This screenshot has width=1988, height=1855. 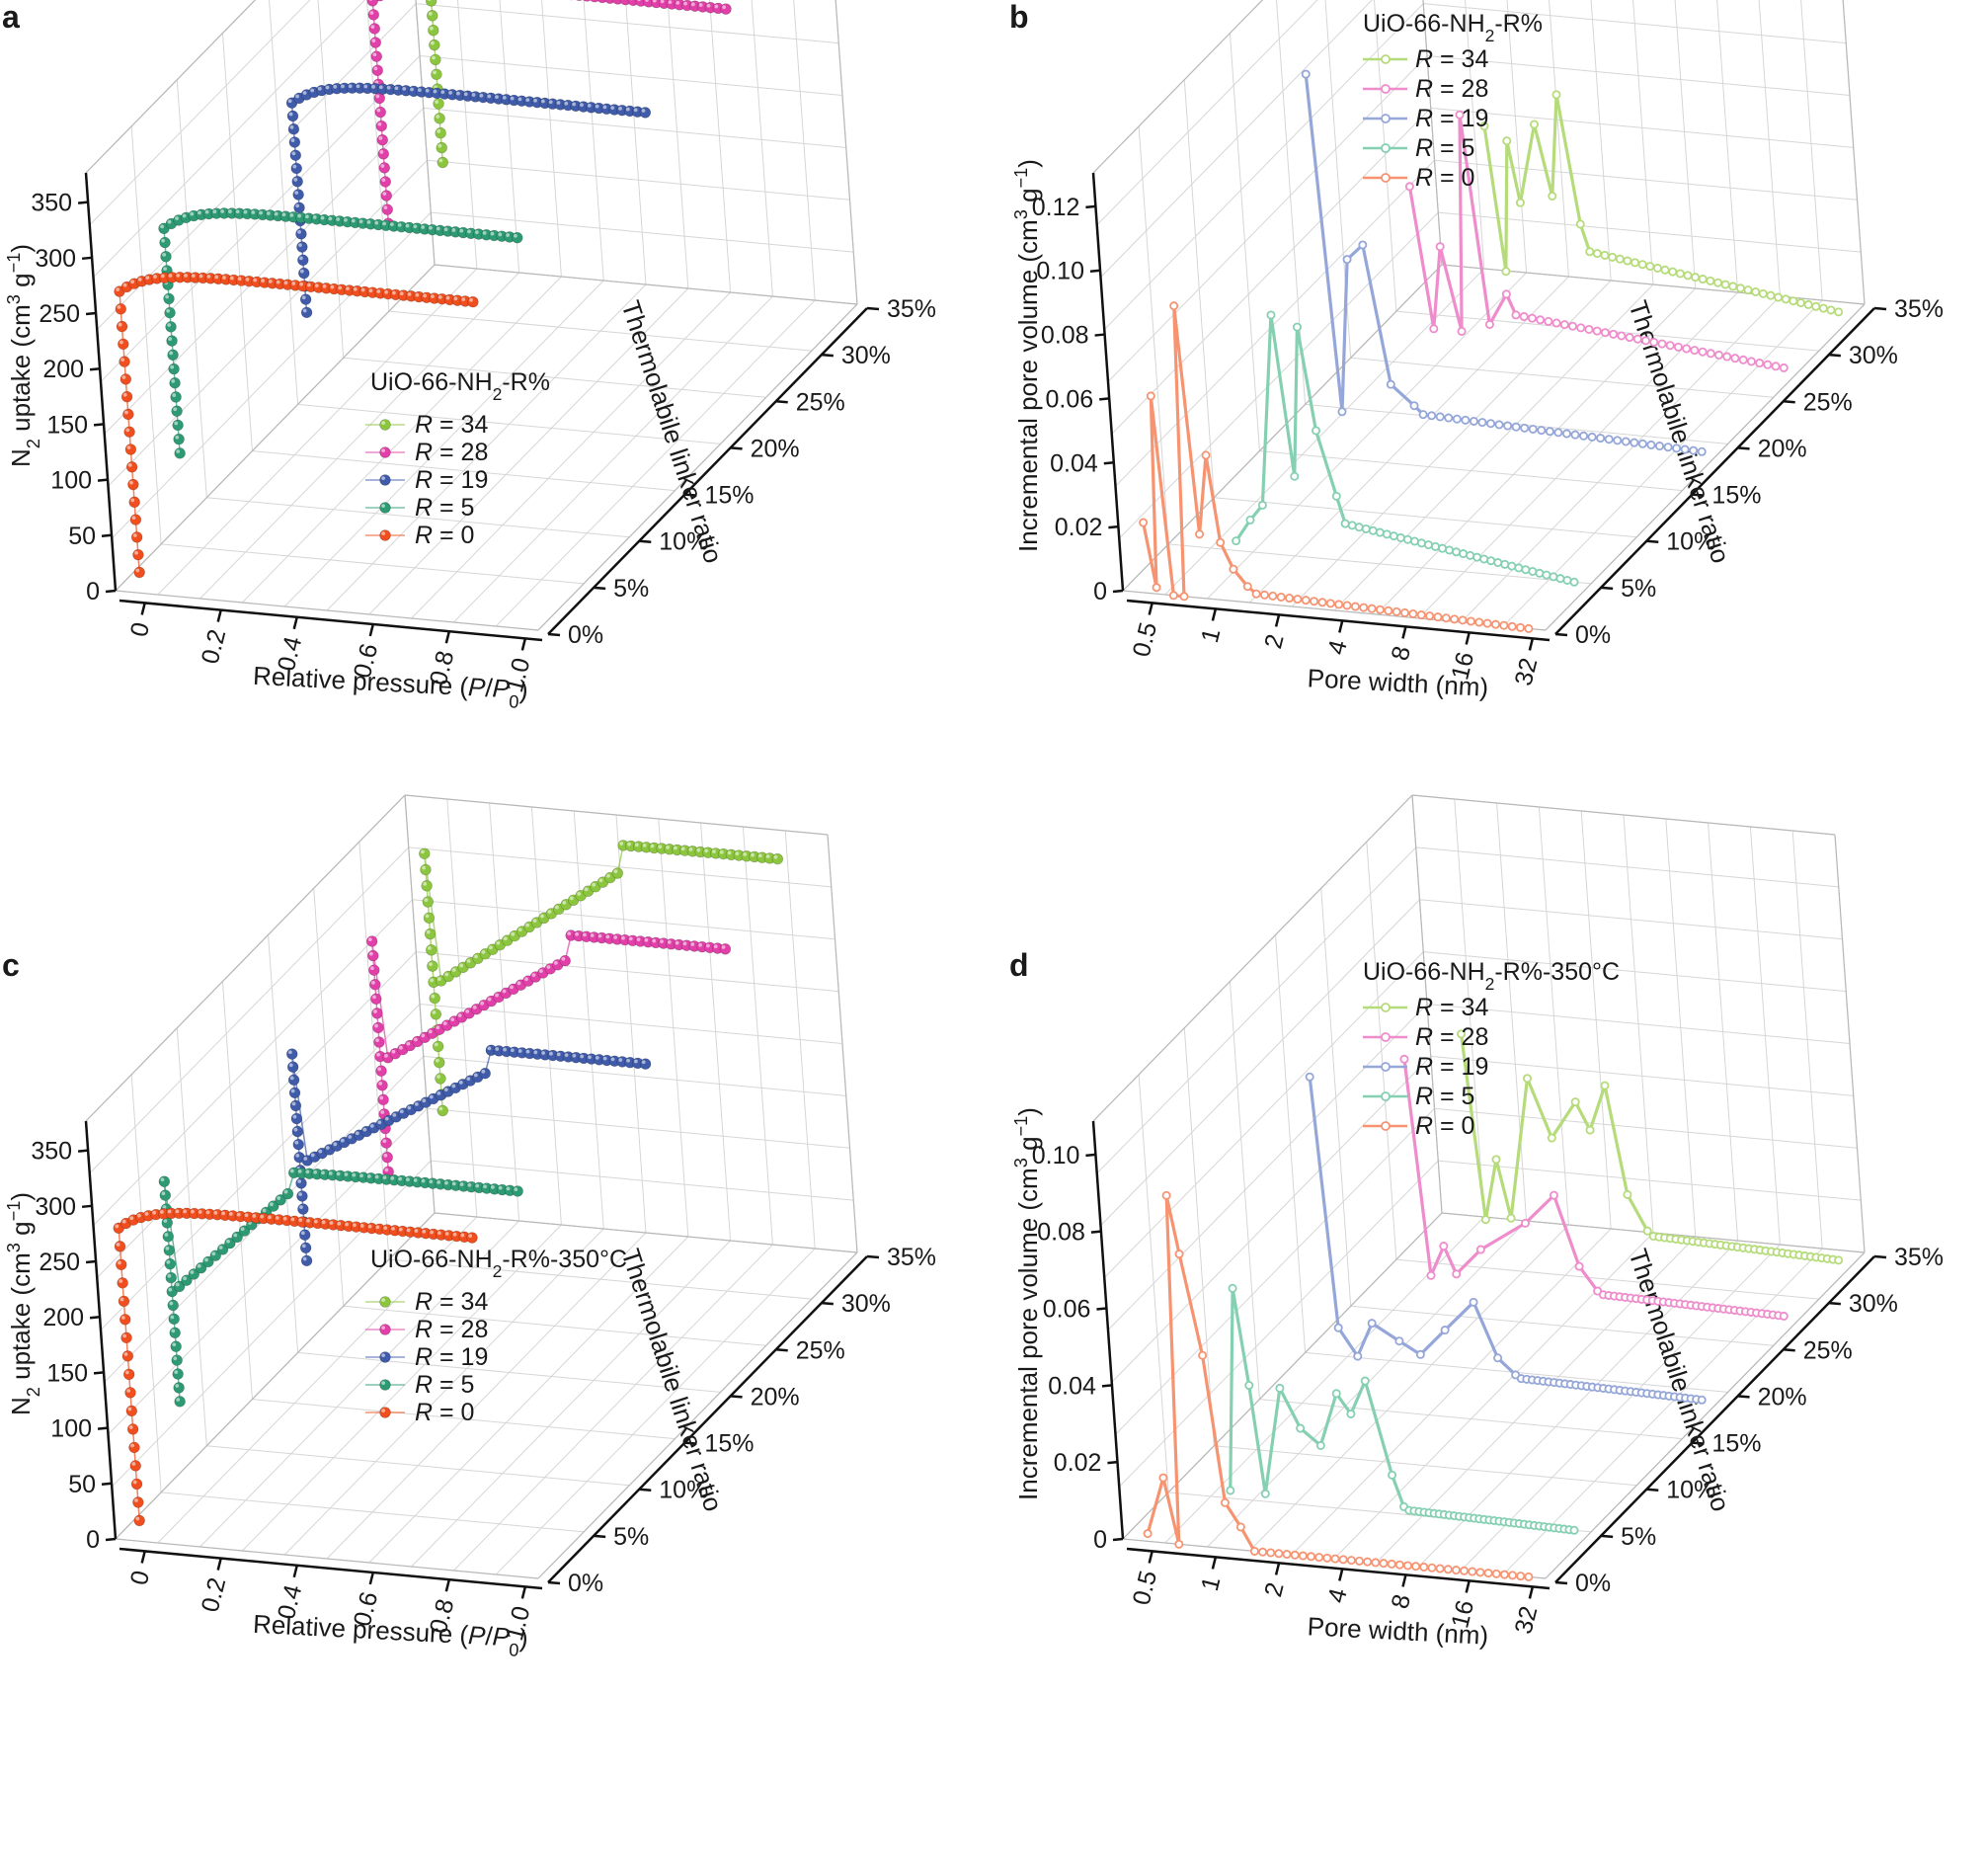 What do you see at coordinates (1593, 1583) in the screenshot?
I see `d-z-tick-label: 0%` at bounding box center [1593, 1583].